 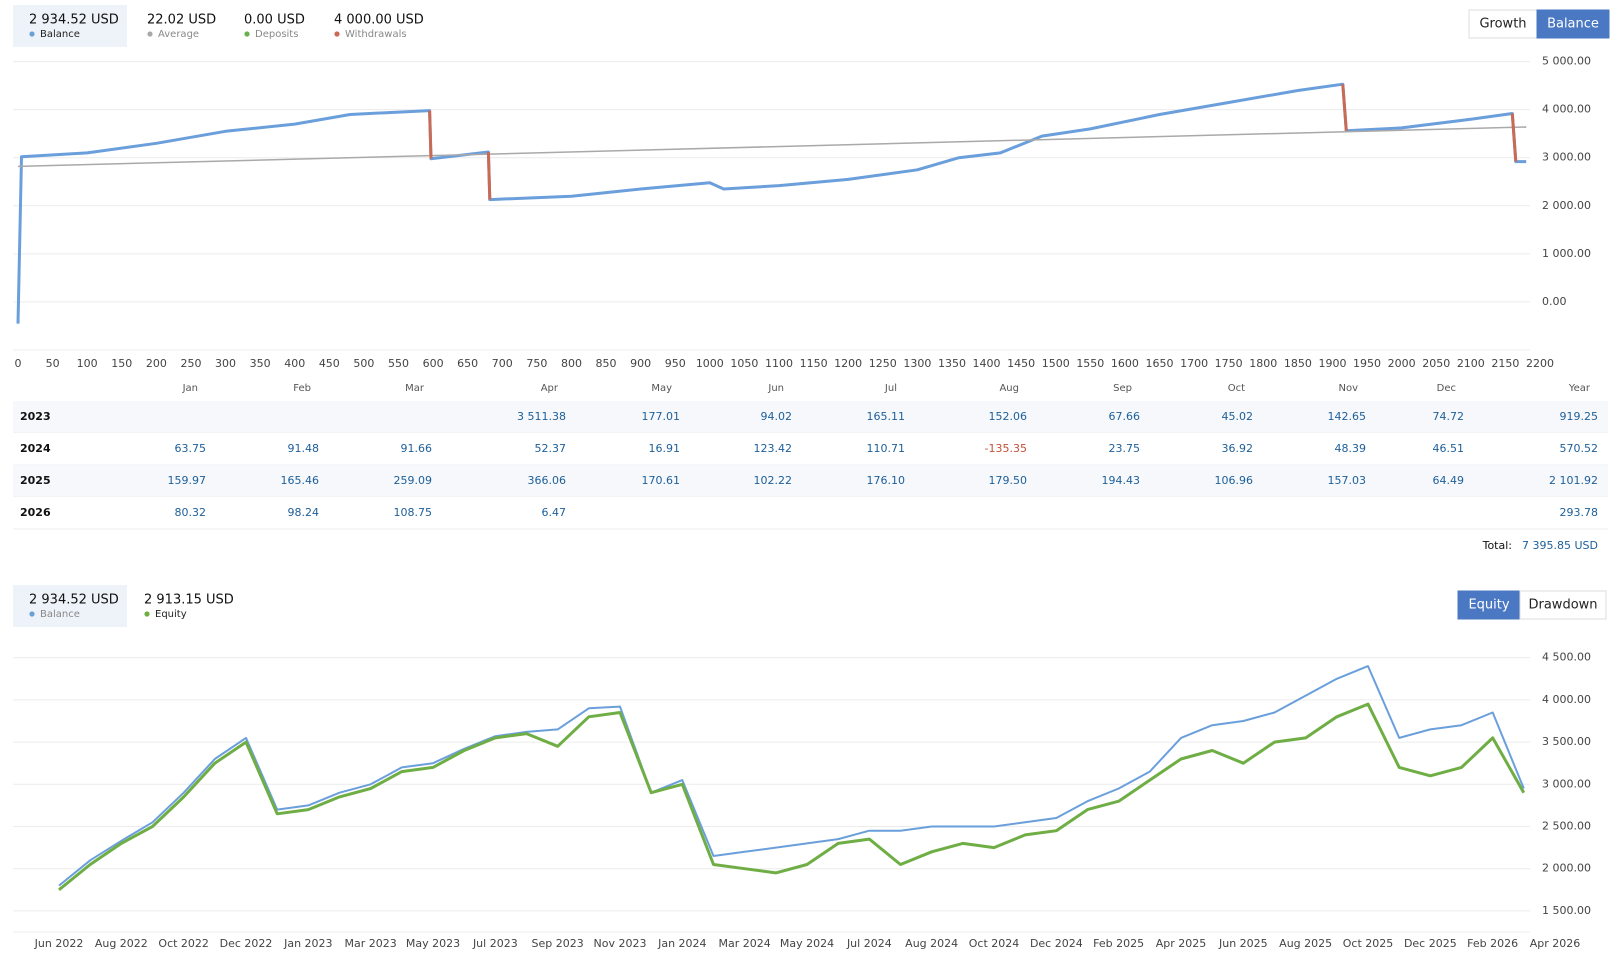 What do you see at coordinates (1121, 480) in the screenshot?
I see `table-cell: 194.43` at bounding box center [1121, 480].